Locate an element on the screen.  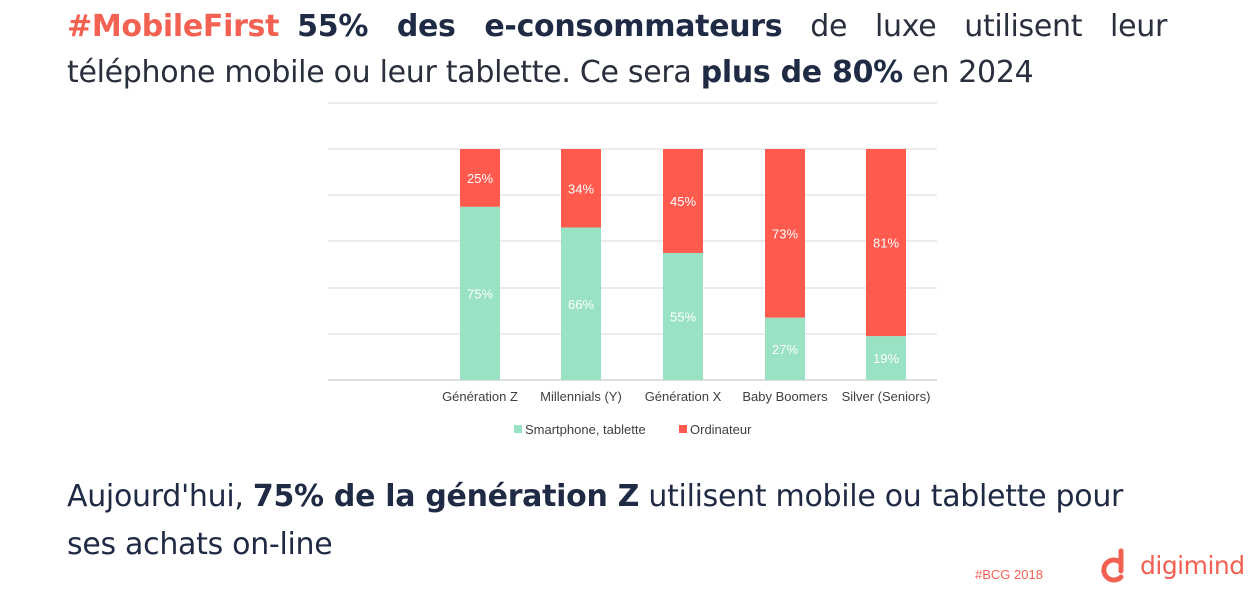
digimind-logo-icon is located at coordinates (1112, 565).